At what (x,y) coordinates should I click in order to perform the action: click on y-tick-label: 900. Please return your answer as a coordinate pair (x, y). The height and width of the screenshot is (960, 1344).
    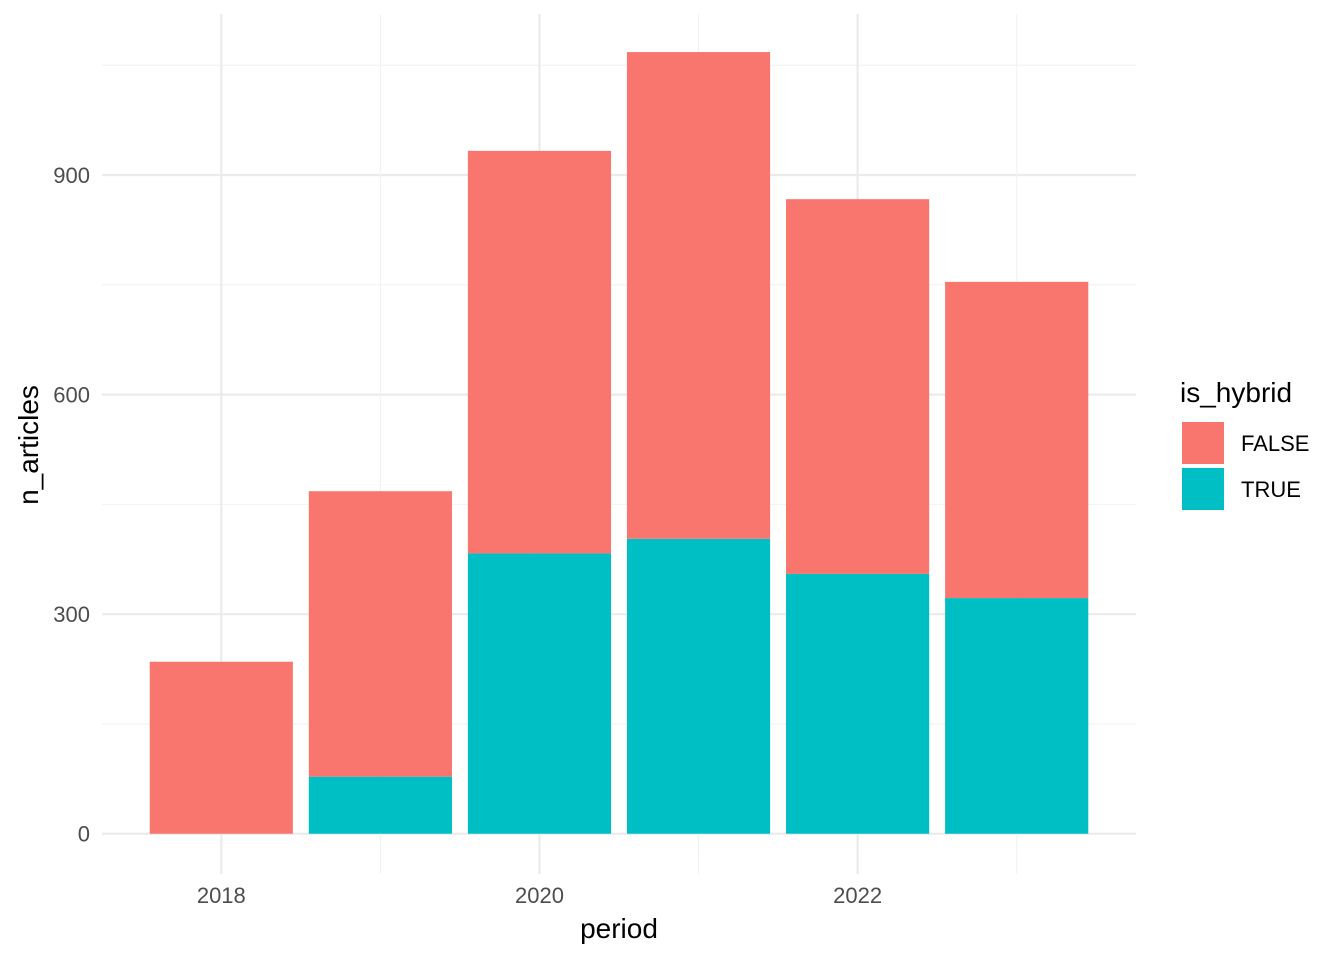
    Looking at the image, I should click on (71, 175).